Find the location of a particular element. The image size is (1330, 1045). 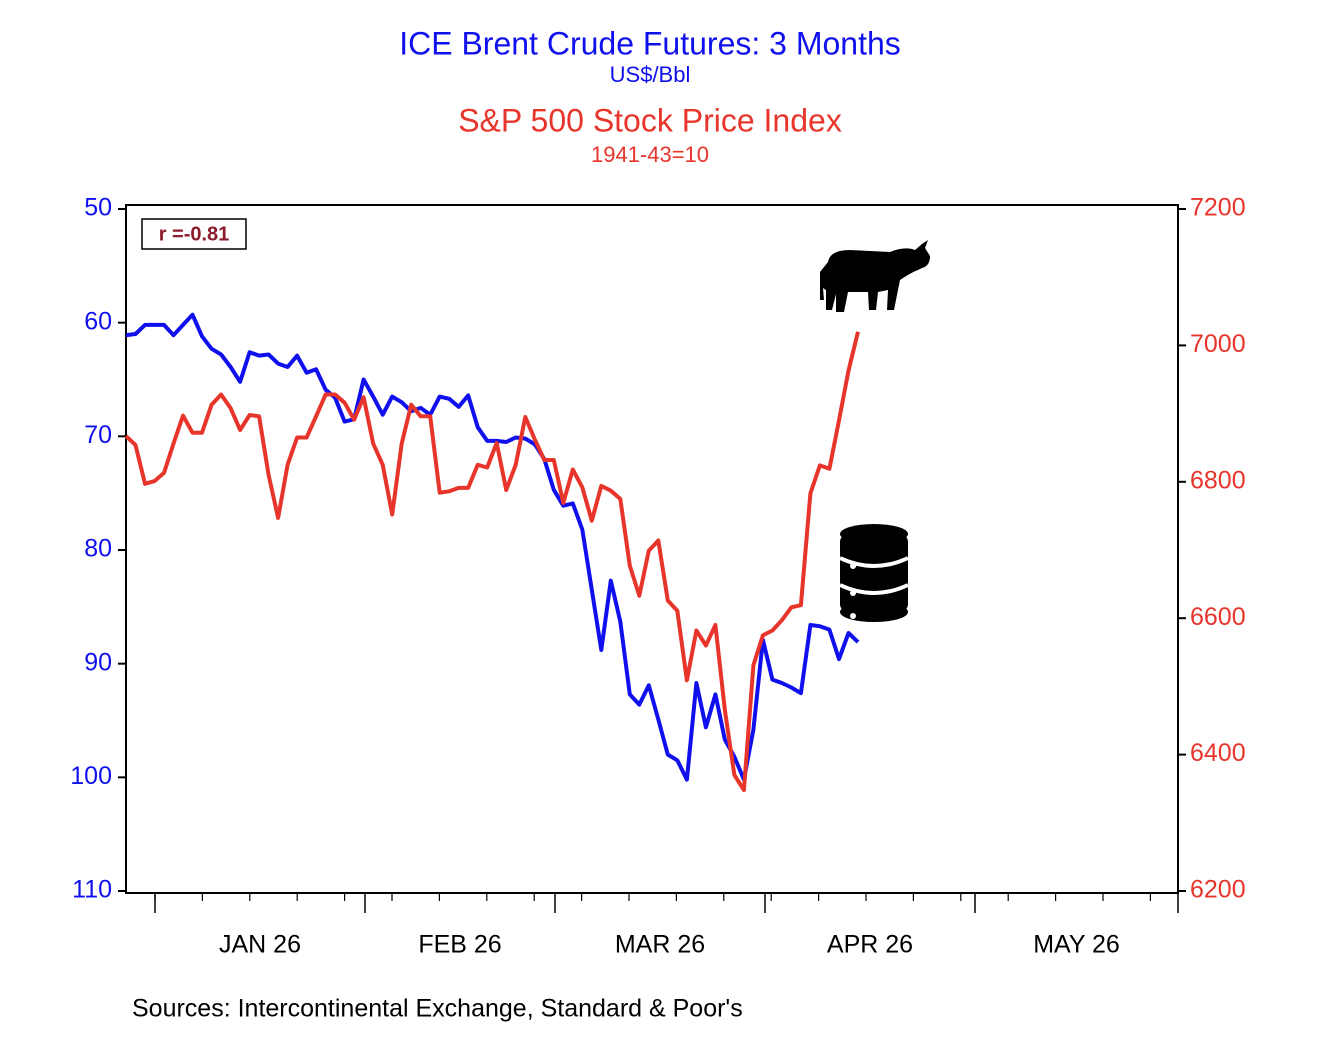

y-tick-label: 110 is located at coordinates (92, 890).